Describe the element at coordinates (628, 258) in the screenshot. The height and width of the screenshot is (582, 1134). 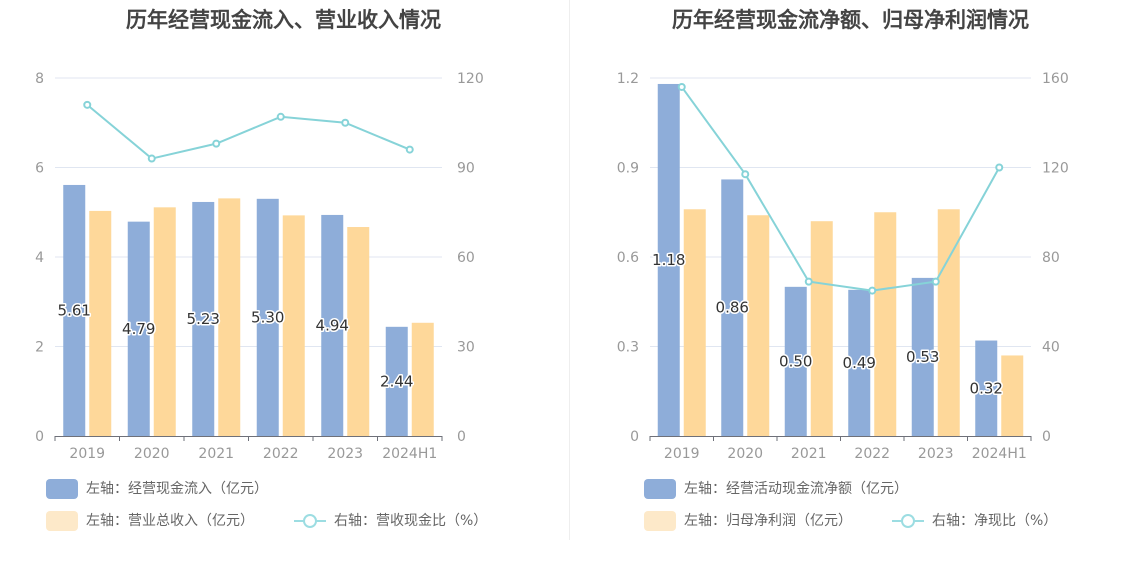
I see `left-axis-tick-label: 0.6` at that location.